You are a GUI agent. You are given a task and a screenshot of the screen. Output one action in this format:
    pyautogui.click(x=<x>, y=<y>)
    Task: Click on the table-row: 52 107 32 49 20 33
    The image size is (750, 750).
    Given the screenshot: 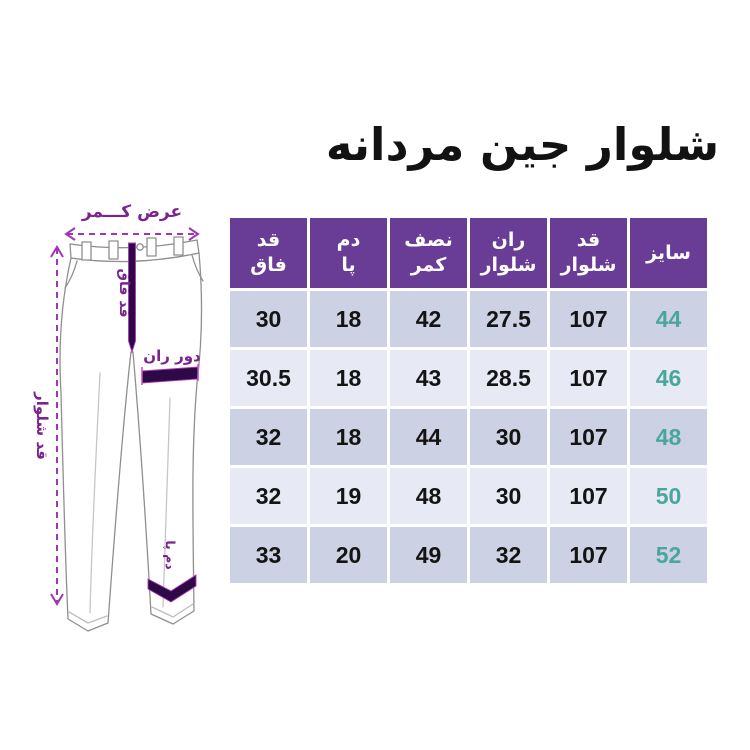 What is the action you would take?
    pyautogui.click(x=468, y=555)
    